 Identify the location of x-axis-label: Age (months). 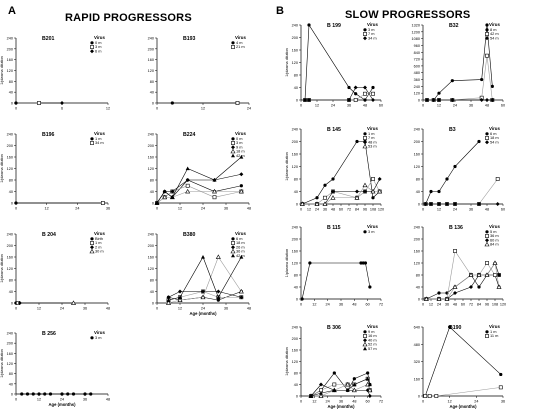
(63, 404).